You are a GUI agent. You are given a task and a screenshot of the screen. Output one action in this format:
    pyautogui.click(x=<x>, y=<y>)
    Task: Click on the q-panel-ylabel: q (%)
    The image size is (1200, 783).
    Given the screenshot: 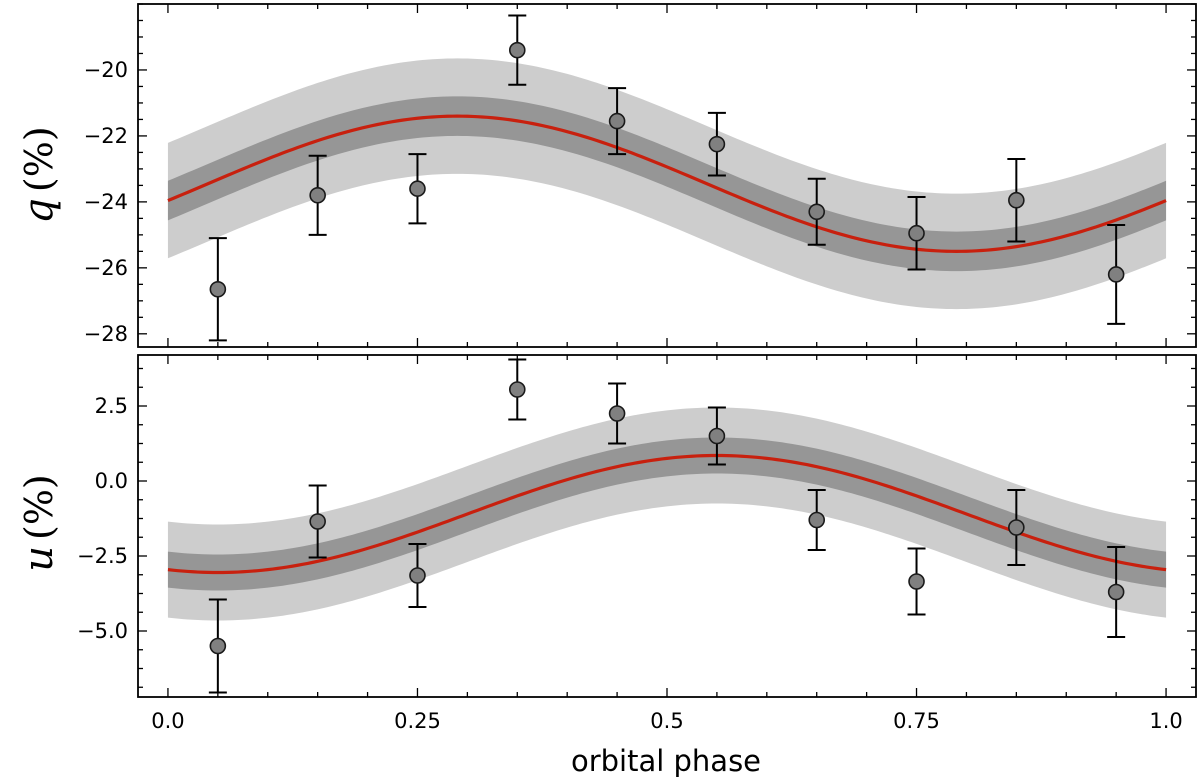 What is the action you would take?
    pyautogui.click(x=39, y=174)
    